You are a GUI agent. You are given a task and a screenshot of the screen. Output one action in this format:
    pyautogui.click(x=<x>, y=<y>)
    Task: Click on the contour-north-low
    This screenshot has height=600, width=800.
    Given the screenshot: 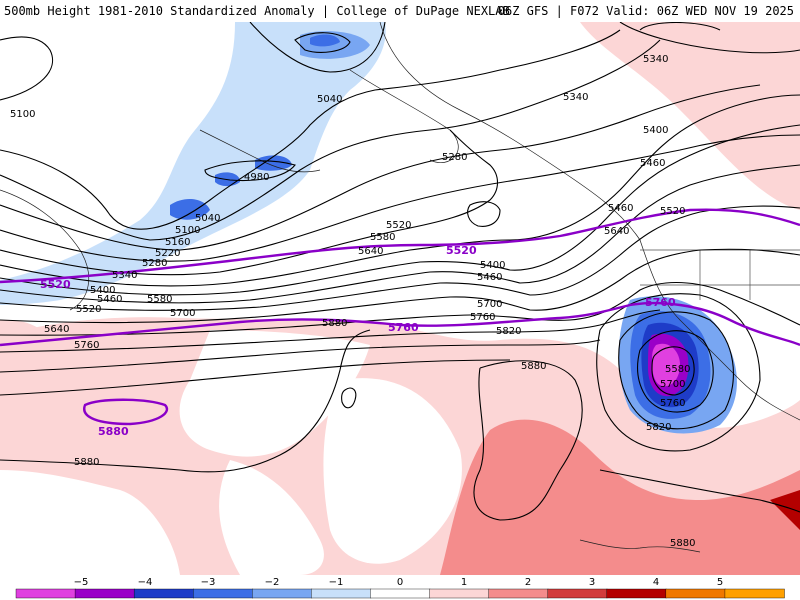 What is the action you would take?
    pyautogui.click(x=317, y=47)
    